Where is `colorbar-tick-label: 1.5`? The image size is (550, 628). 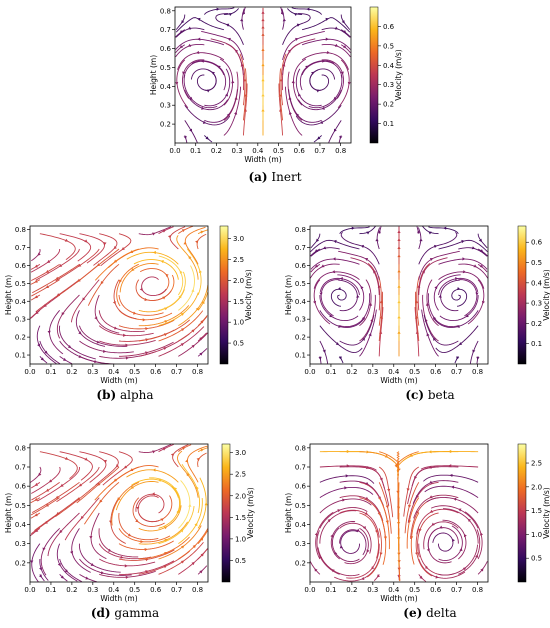 colorbar-tick-label: 1.5 is located at coordinates (238, 302).